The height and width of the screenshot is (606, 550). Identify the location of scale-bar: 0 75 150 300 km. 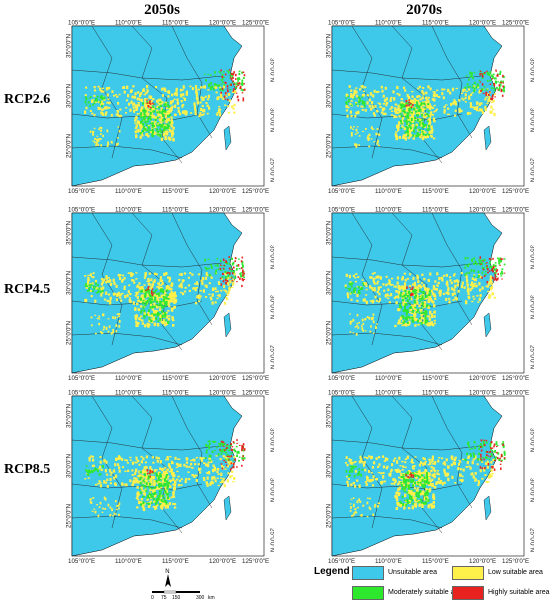
(185, 596).